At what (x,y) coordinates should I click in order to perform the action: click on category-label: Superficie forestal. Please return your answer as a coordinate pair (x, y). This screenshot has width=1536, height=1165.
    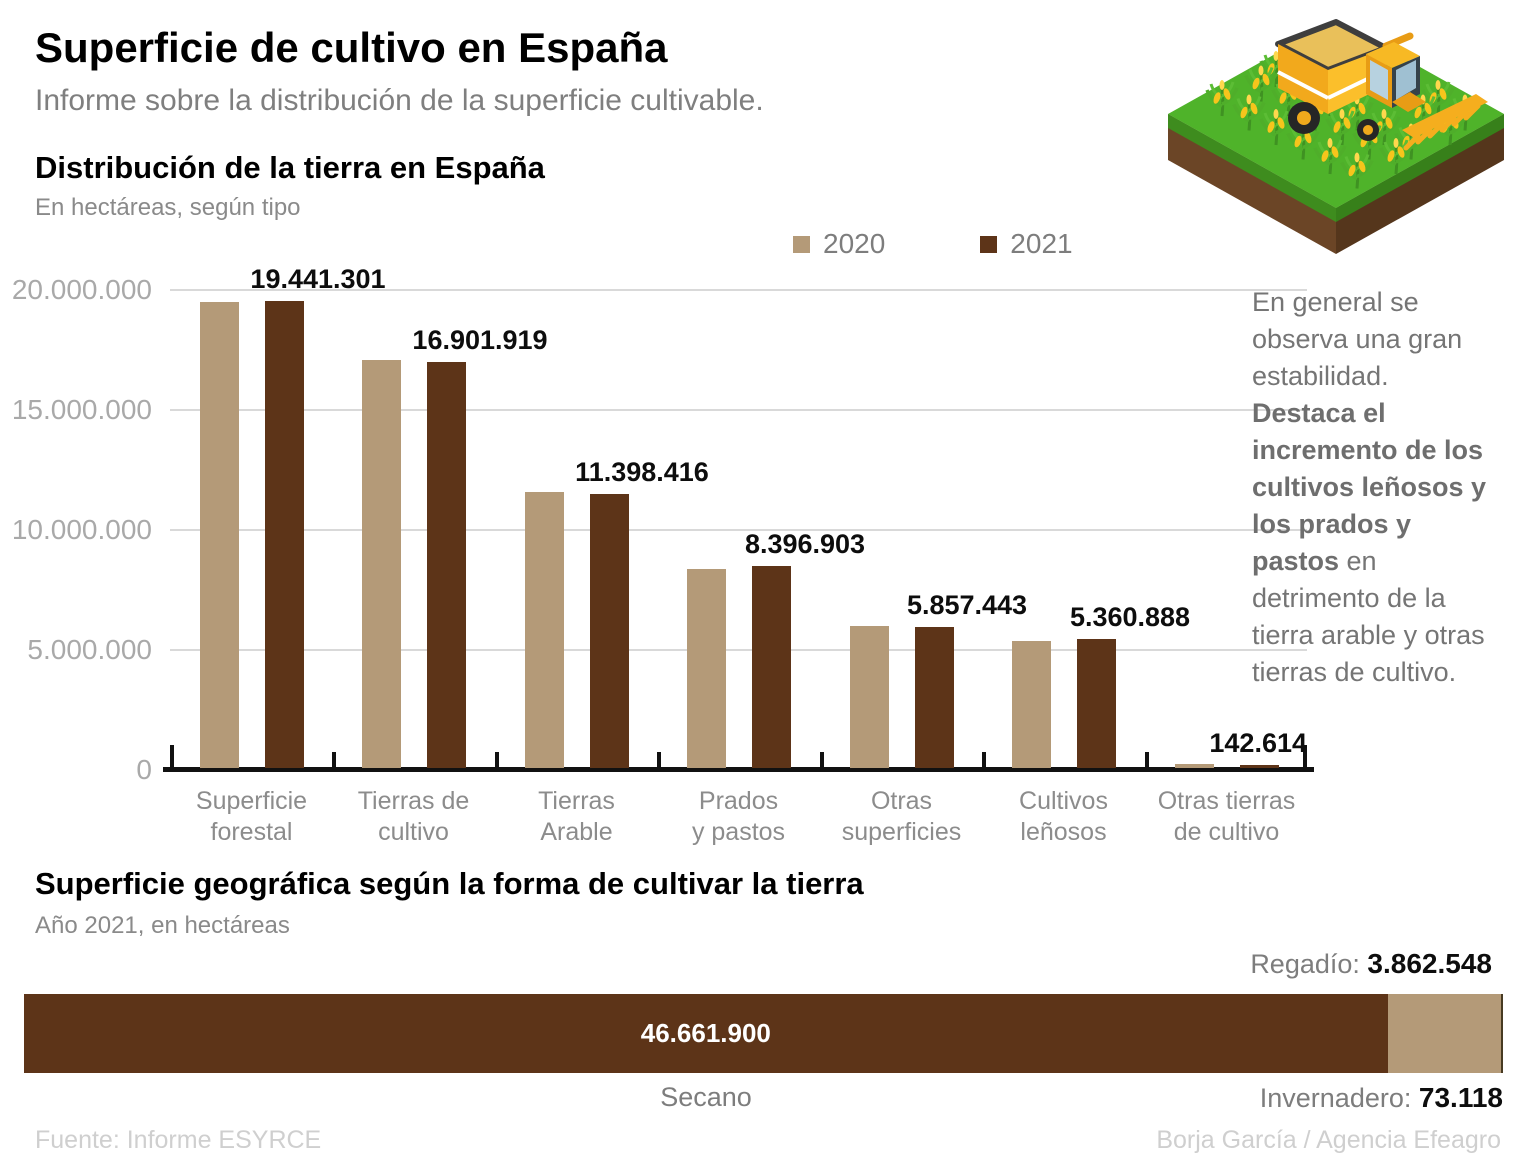
    Looking at the image, I should click on (251, 816).